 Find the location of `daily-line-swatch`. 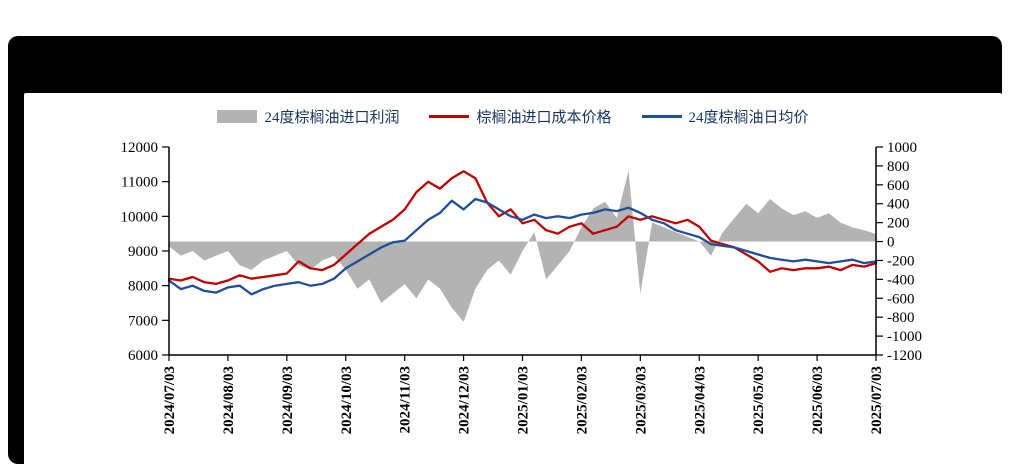

daily-line-swatch is located at coordinates (661, 116).